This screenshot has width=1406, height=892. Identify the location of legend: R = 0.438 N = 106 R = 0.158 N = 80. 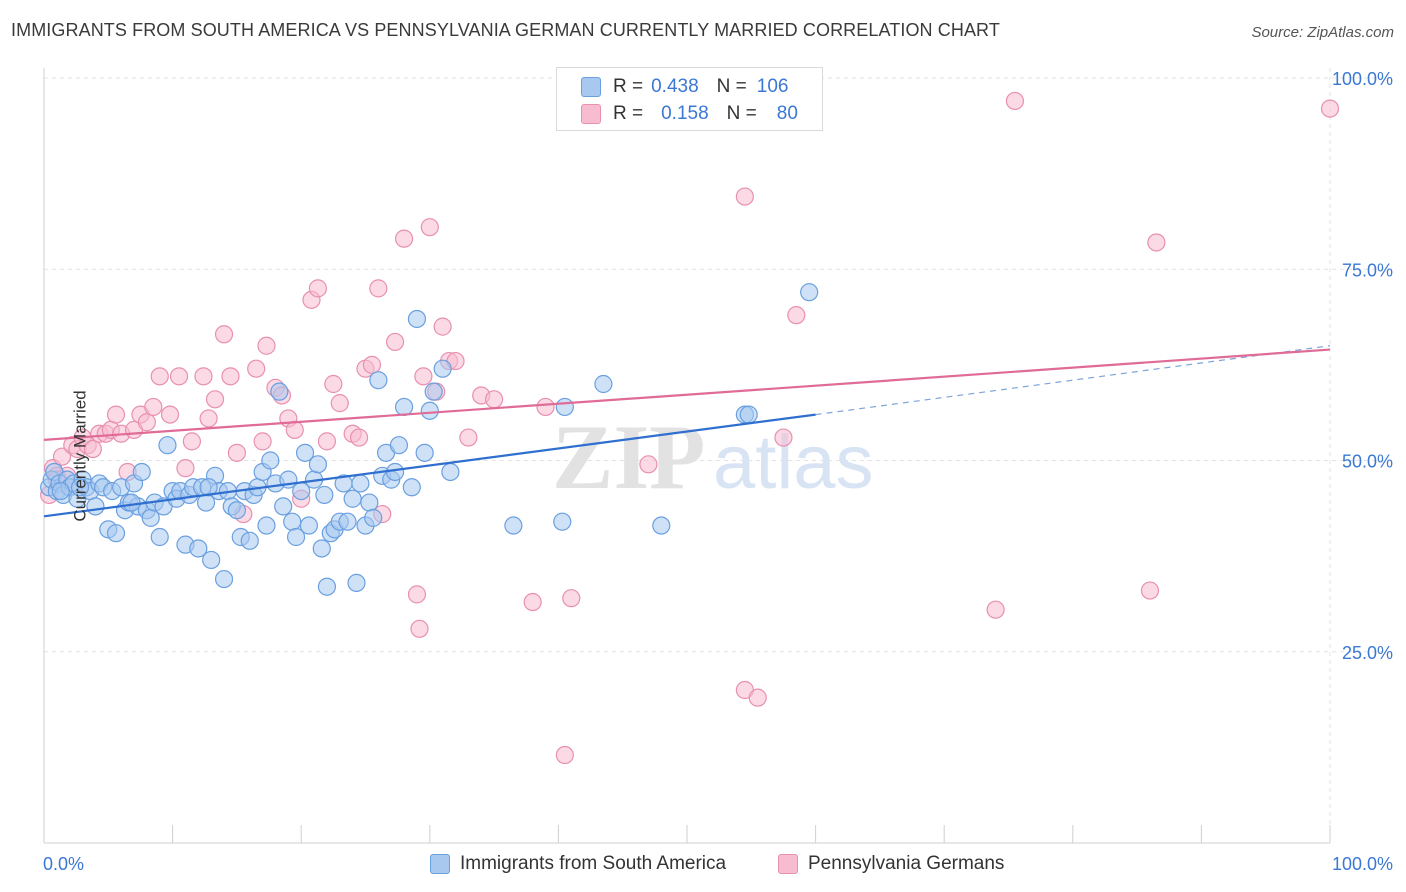
(689, 99).